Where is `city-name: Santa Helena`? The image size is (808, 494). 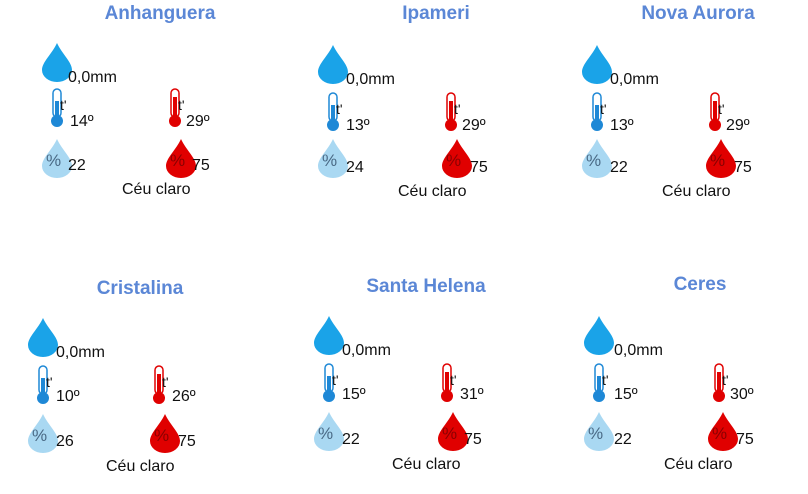
city-name: Santa Helena is located at coordinates (426, 286).